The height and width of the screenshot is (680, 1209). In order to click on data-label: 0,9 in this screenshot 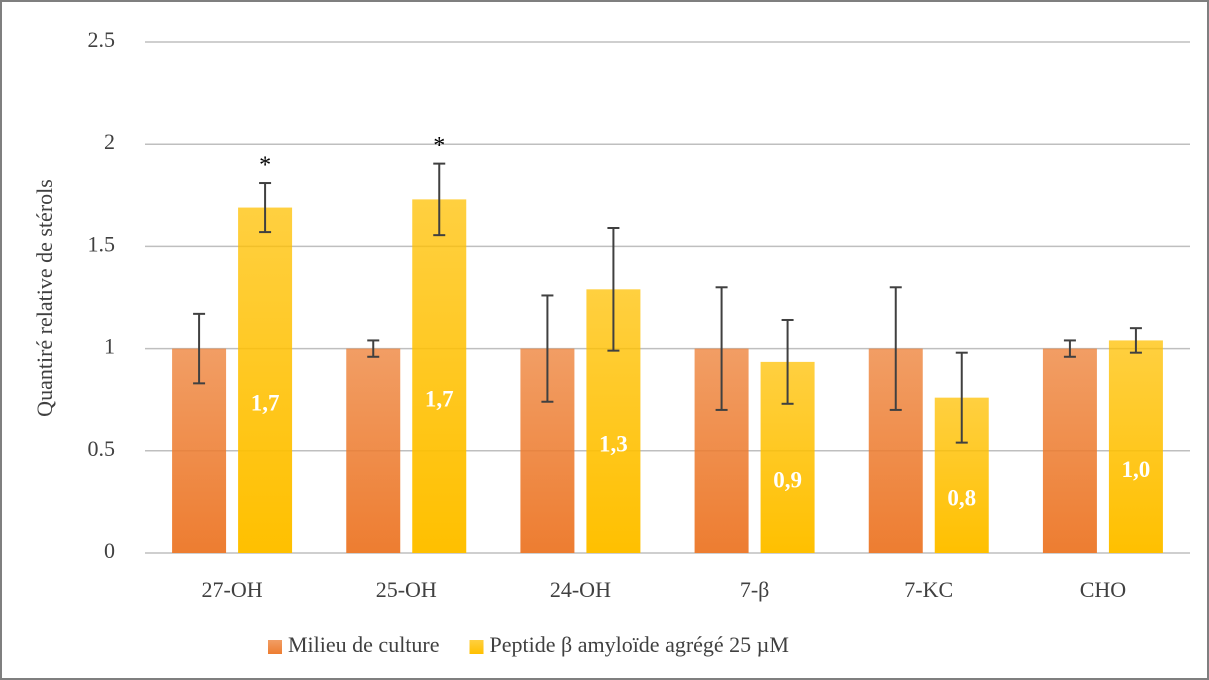, I will do `click(787, 480)`.